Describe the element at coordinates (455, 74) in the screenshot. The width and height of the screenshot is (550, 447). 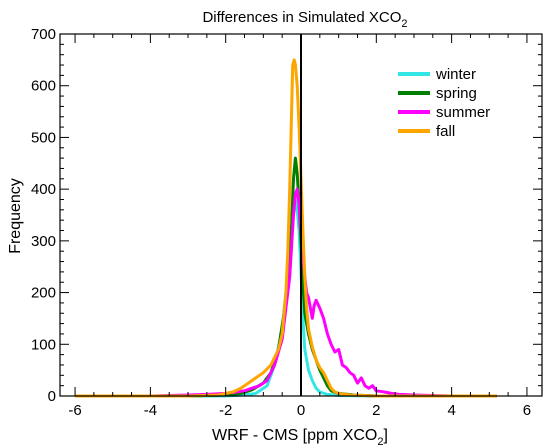
I see `legend-label-winter: winter` at that location.